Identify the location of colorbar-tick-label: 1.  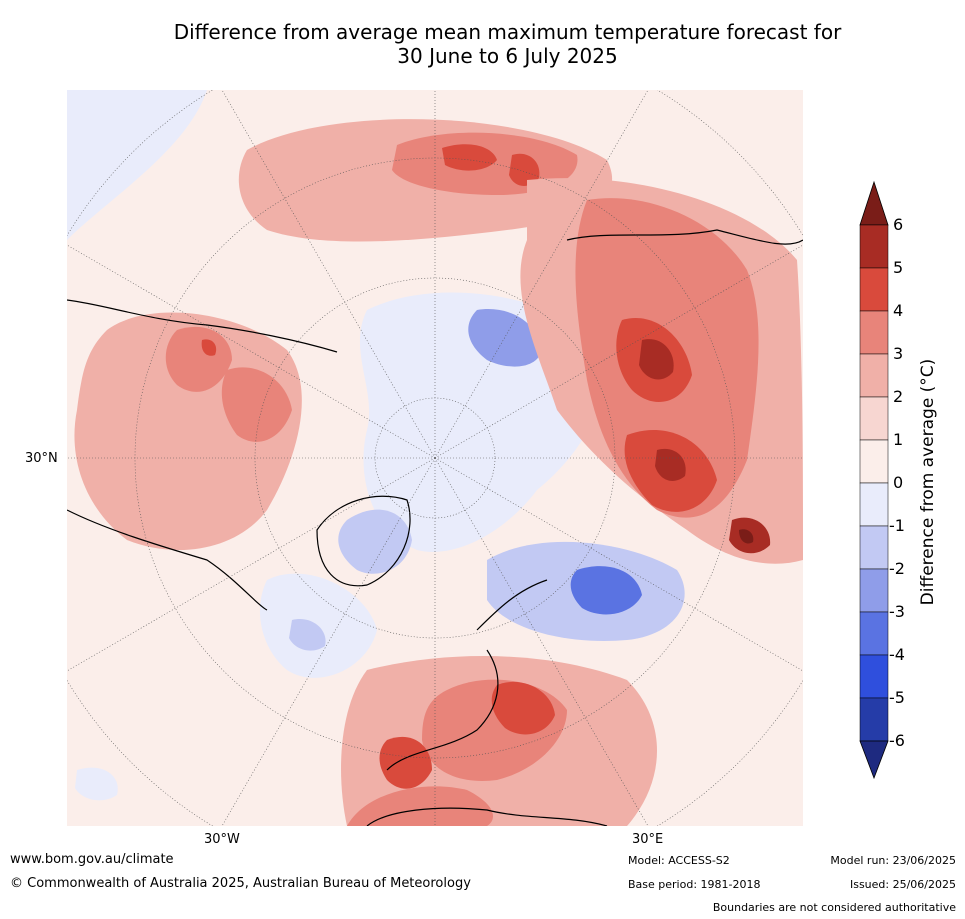
(898, 439).